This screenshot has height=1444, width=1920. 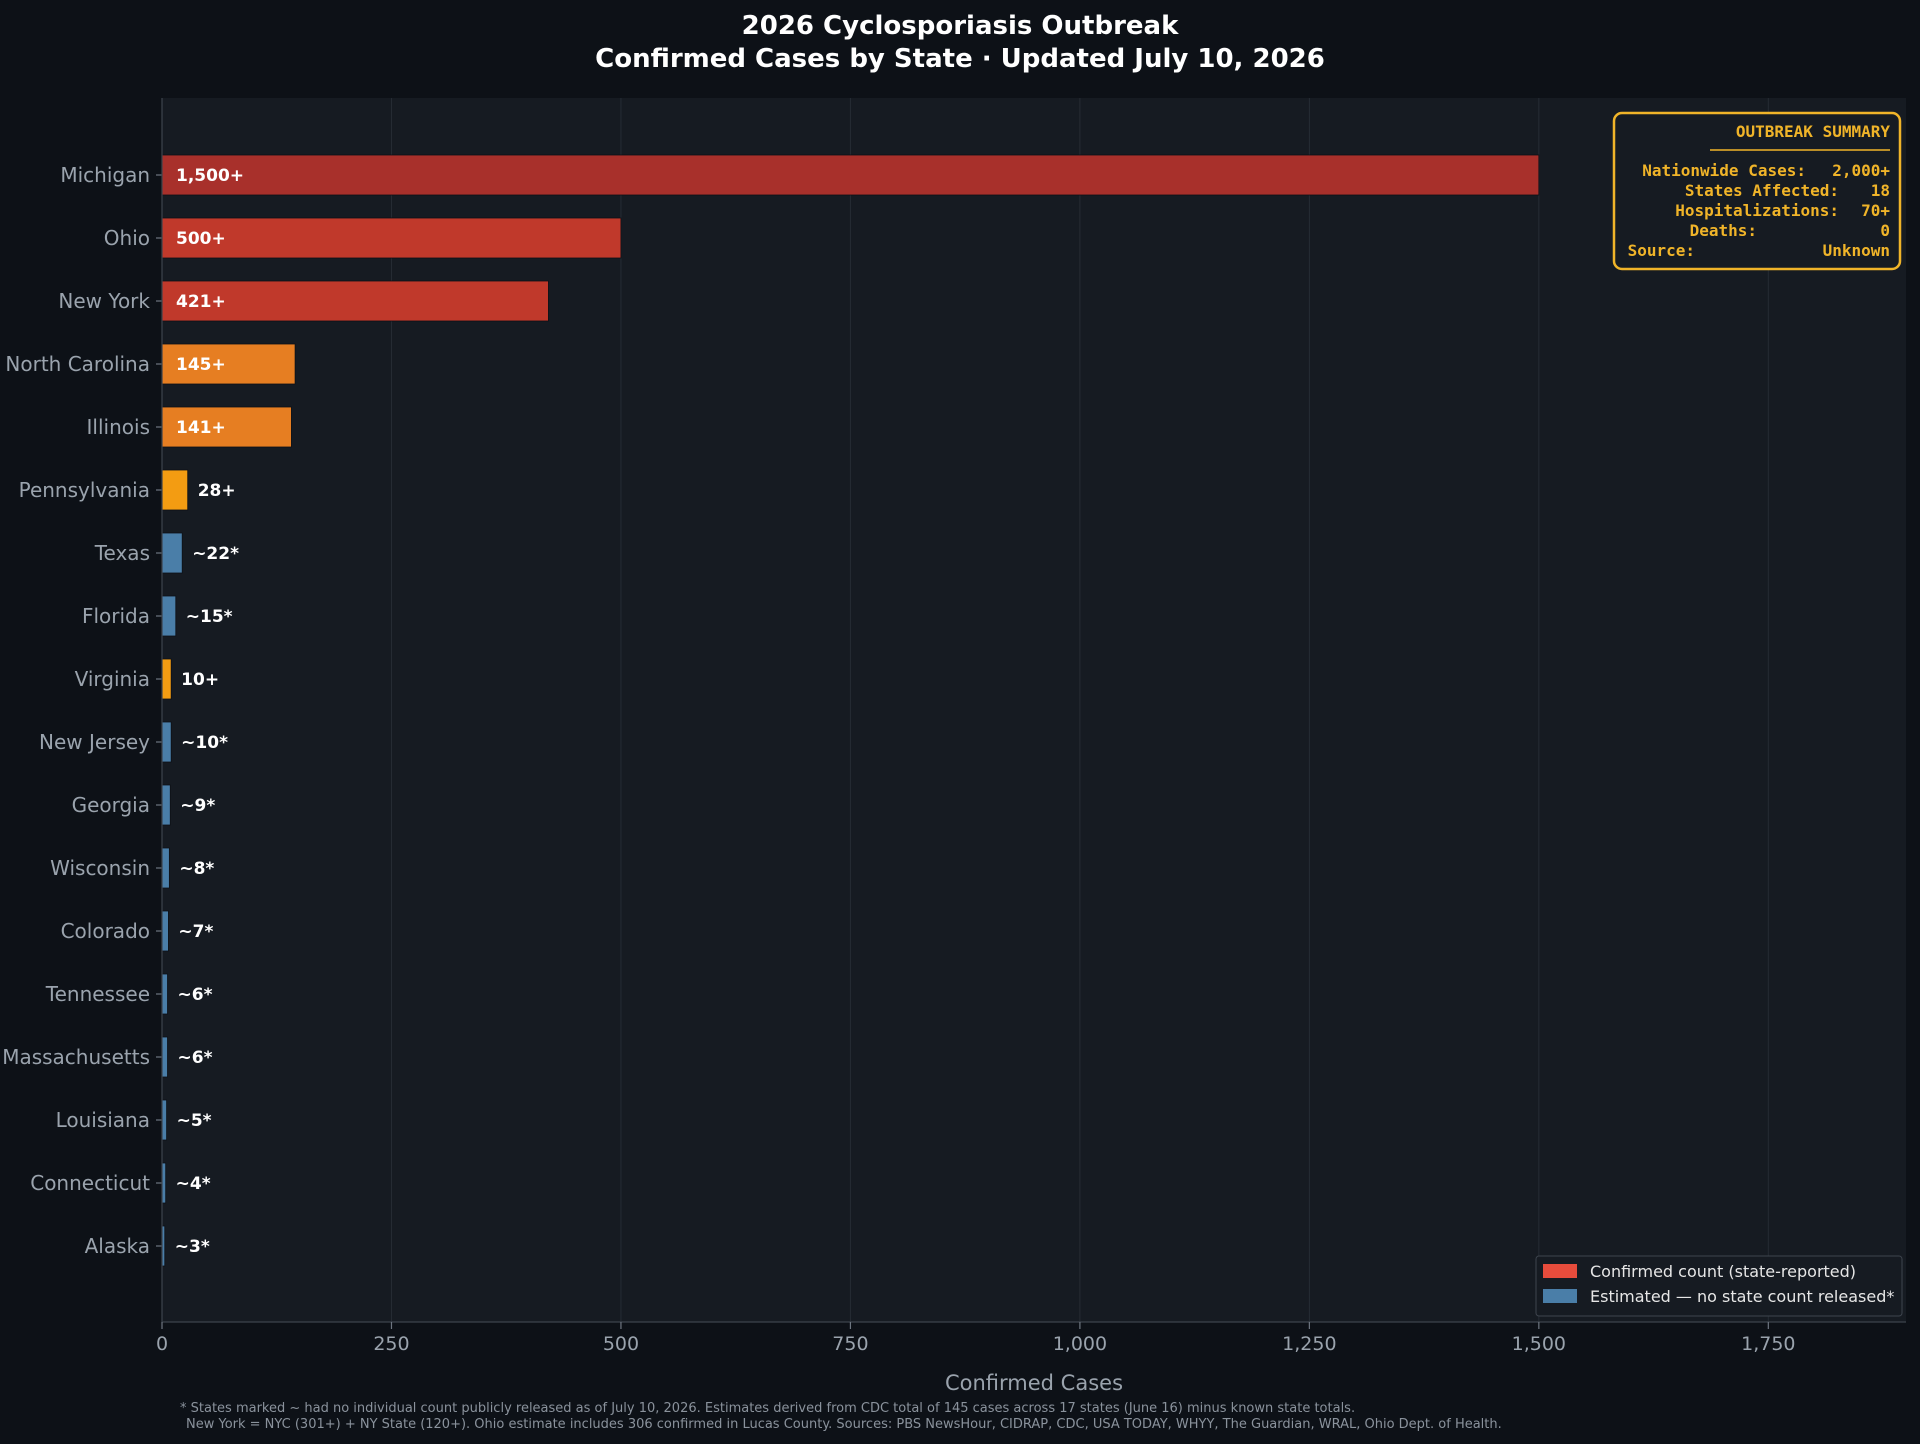 What do you see at coordinates (105, 175) in the screenshot?
I see `category-label: Michigan` at bounding box center [105, 175].